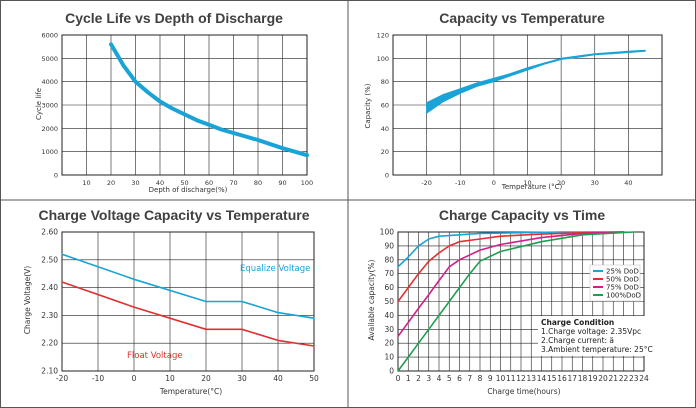 This screenshot has width=696, height=408. Describe the element at coordinates (480, 378) in the screenshot. I see `x-tick-label: 8` at that location.